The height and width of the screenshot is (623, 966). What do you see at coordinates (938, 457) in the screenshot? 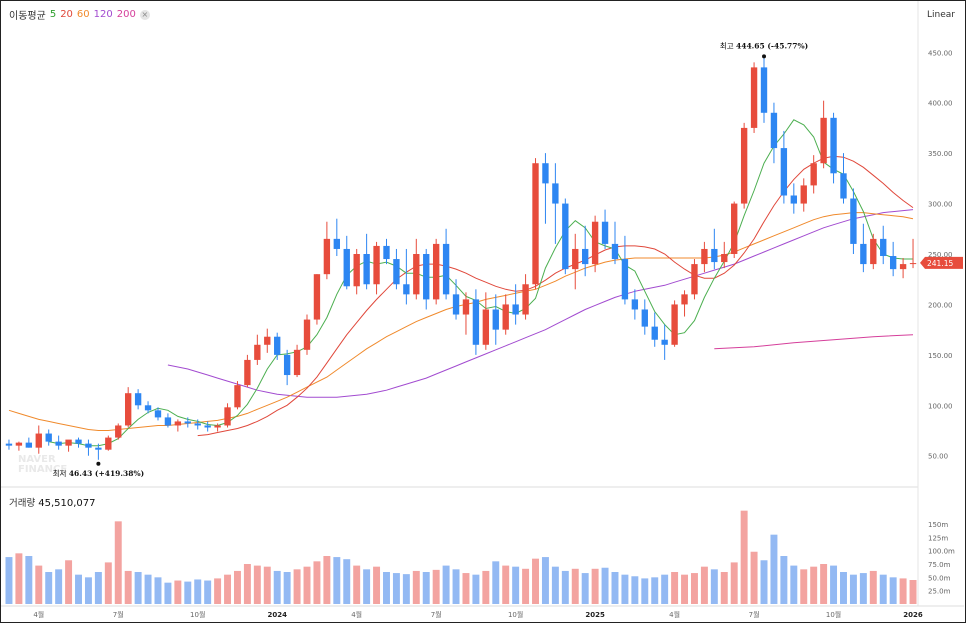
I see `y-tick-label: 50.00` at bounding box center [938, 457].